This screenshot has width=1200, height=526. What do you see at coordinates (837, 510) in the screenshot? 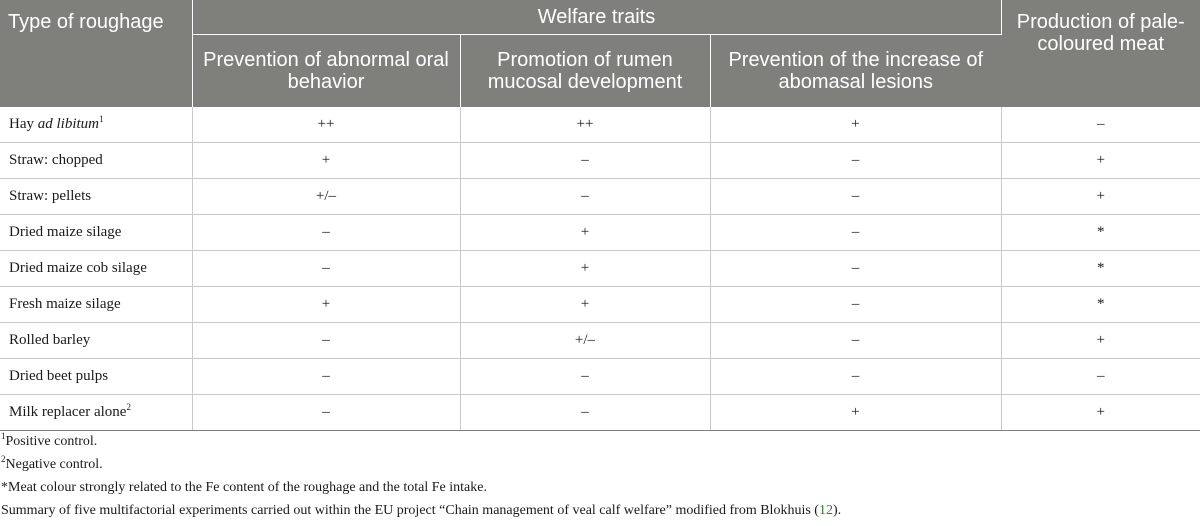
I see `summary-end: ).` at bounding box center [837, 510].